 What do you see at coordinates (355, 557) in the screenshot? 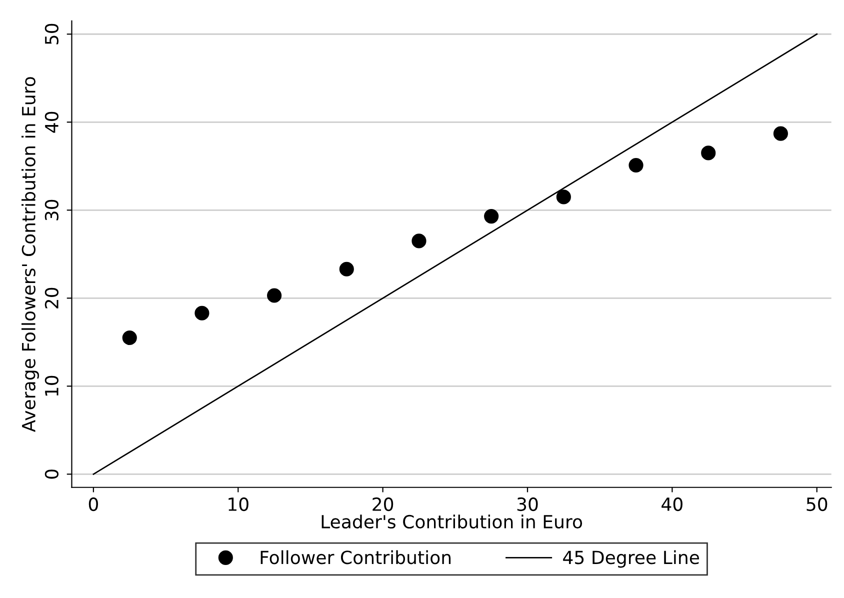
I see `legend-label: Follower Contribution` at bounding box center [355, 557].